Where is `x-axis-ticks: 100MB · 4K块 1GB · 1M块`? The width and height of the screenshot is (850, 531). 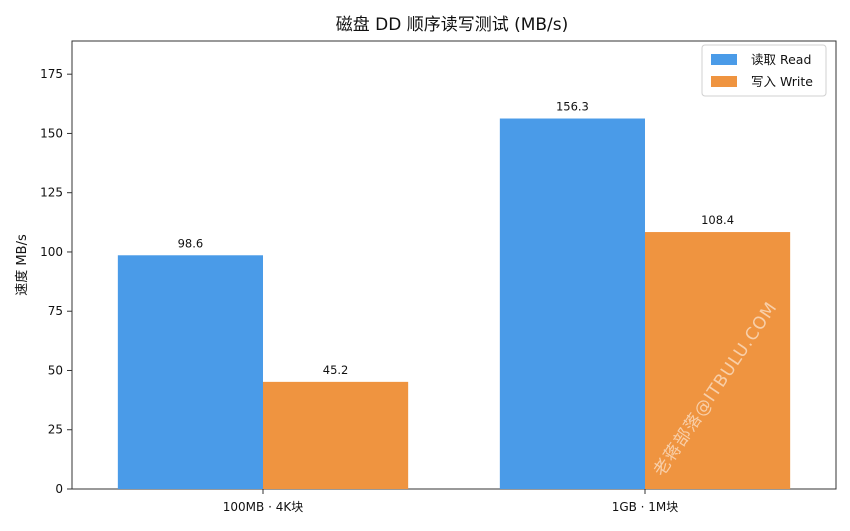 x-axis-ticks: 100MB · 4K块 1GB · 1M块 is located at coordinates (451, 501).